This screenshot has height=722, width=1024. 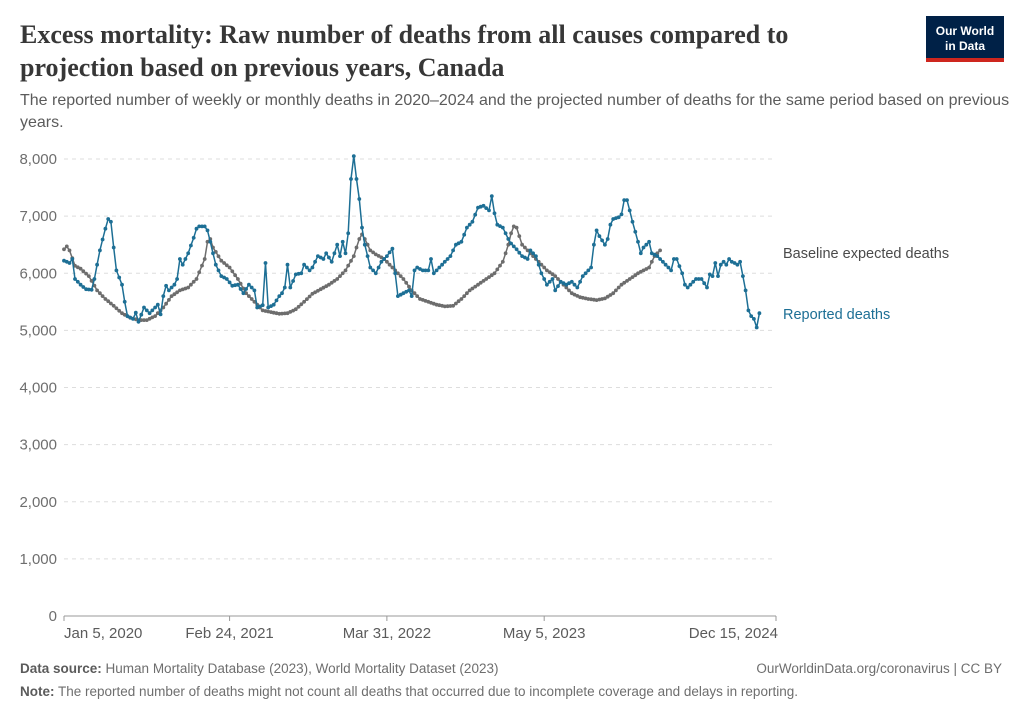 I want to click on y-tick-label: 3,000, so click(x=38, y=445).